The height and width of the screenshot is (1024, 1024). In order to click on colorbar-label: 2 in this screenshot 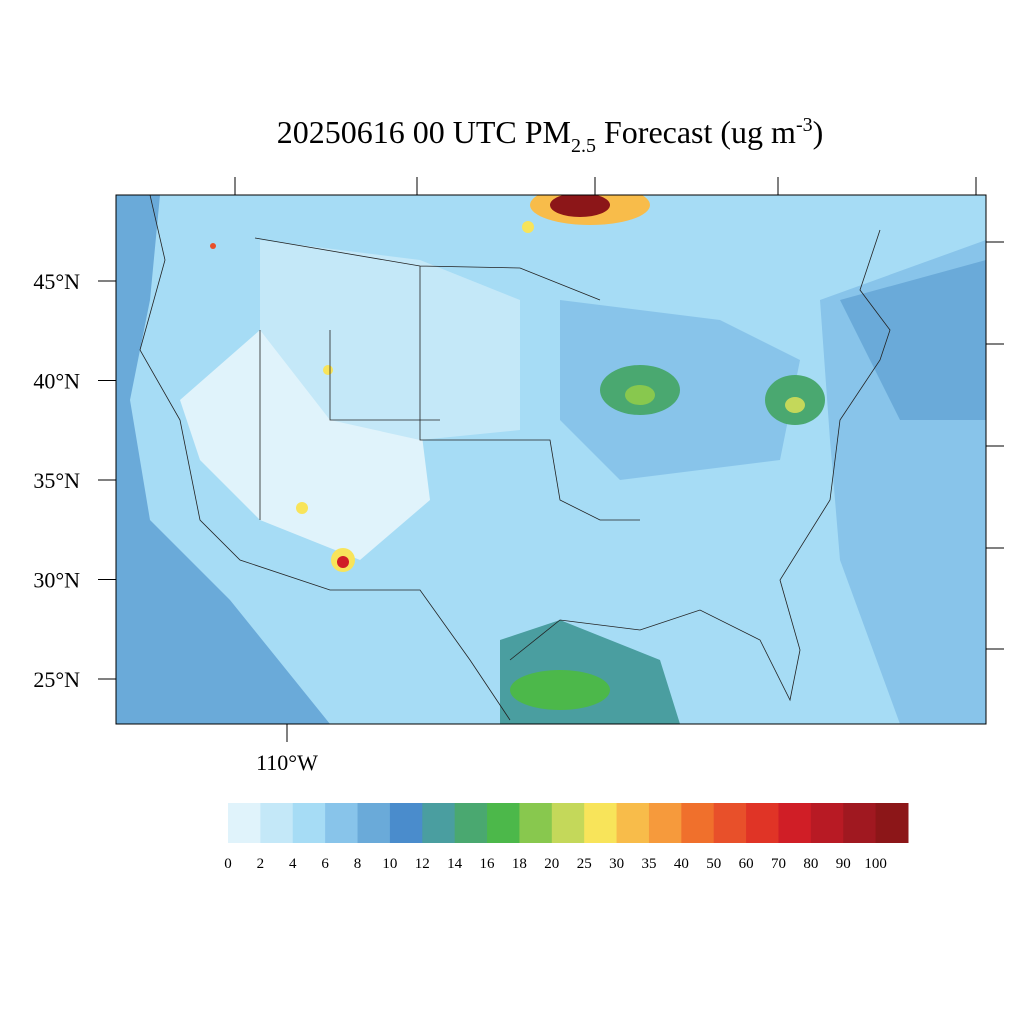, I will do `click(261, 864)`.